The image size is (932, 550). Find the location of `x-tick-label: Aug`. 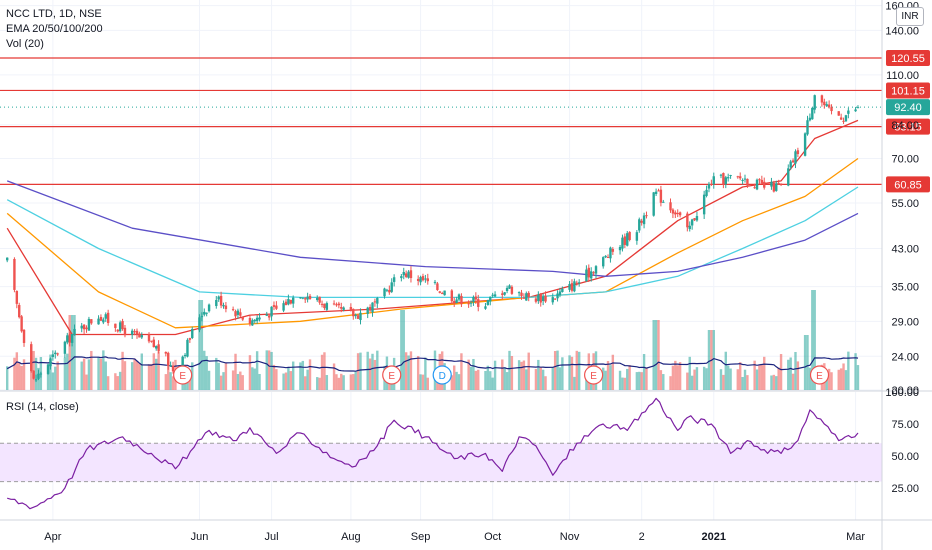

x-tick-label: Aug is located at coordinates (351, 537).